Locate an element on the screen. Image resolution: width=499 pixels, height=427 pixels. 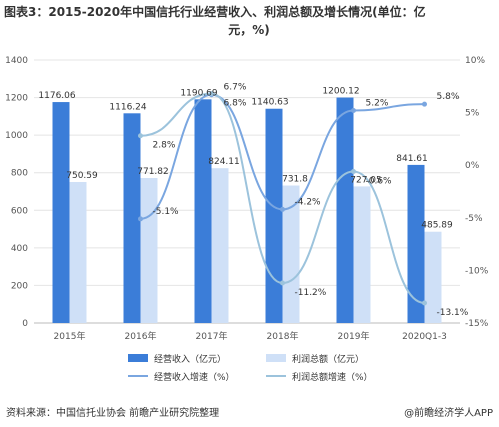
revenue-growth-label: -5.1% is located at coordinates (166, 212).